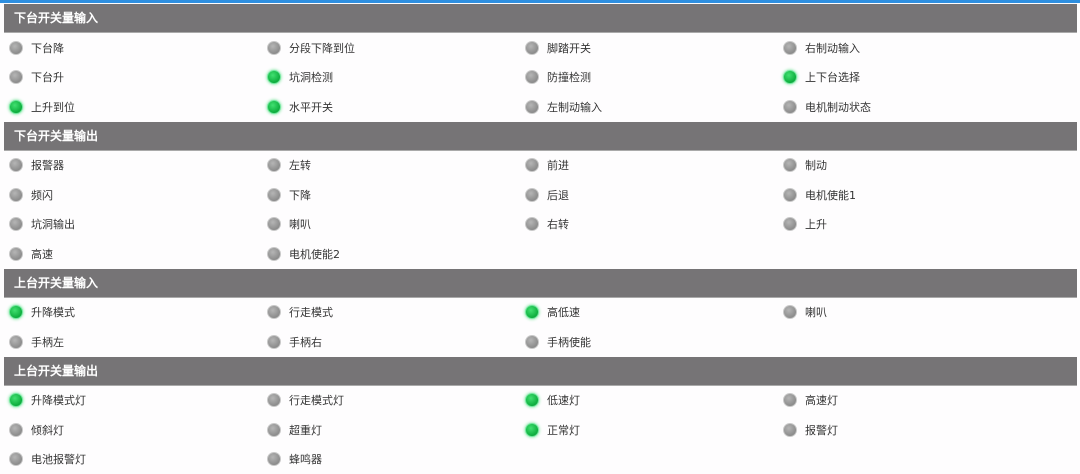 The image size is (1080, 474). What do you see at coordinates (47, 430) in the screenshot?
I see `io-label: 倾斜灯` at bounding box center [47, 430].